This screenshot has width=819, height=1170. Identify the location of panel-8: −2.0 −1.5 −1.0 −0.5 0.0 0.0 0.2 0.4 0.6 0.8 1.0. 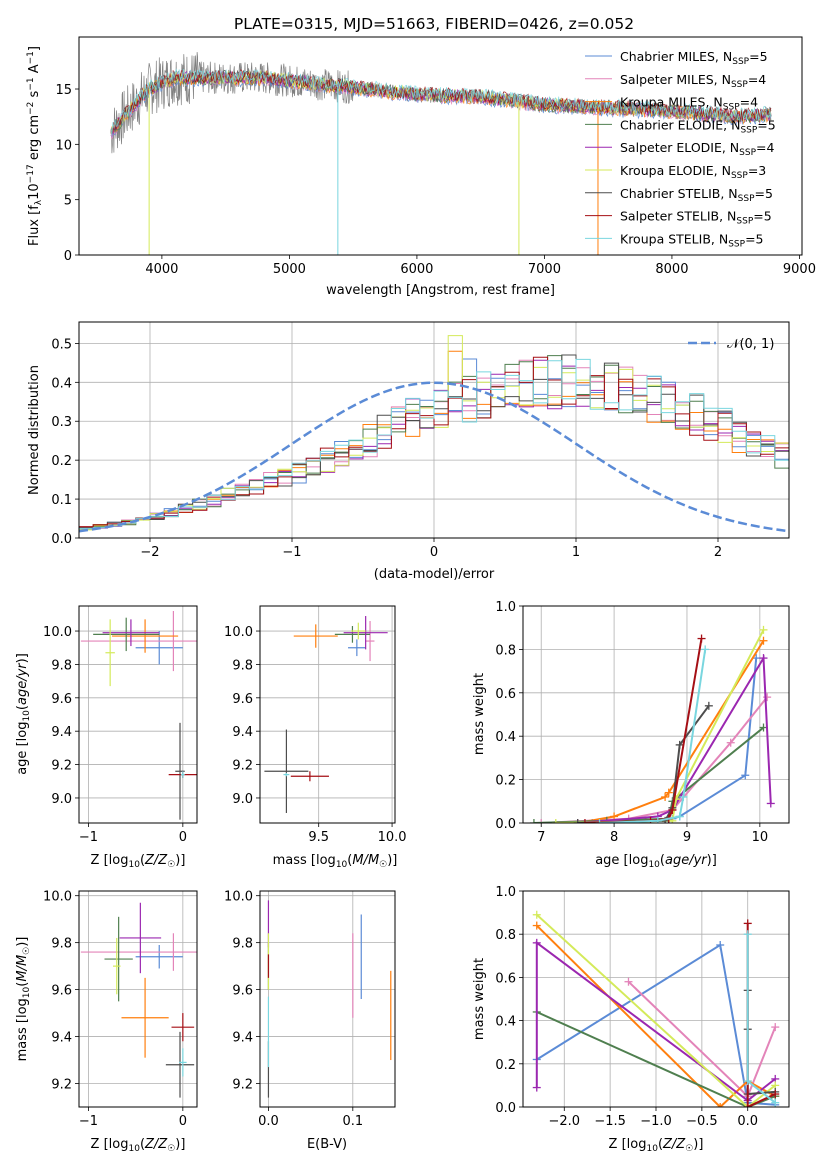
(642, 1007).